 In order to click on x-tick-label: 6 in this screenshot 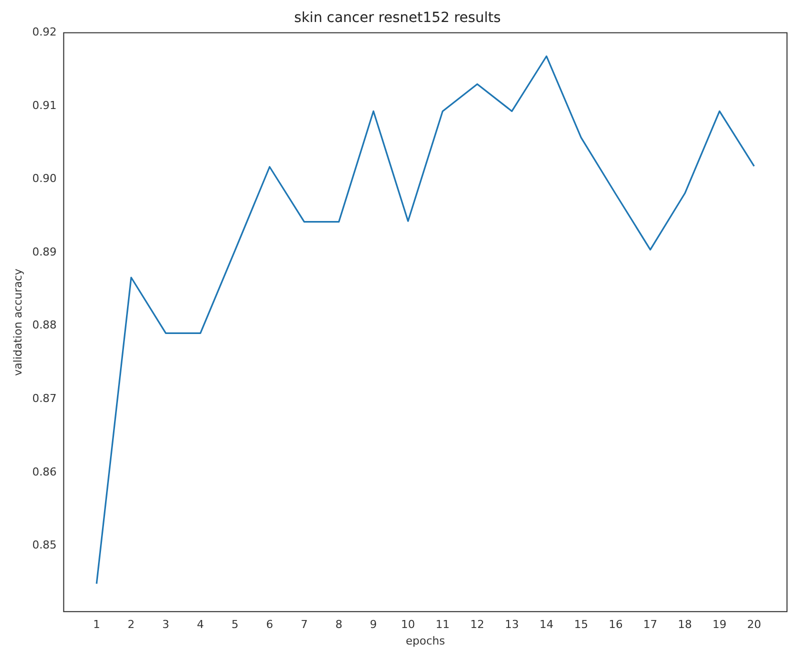, I will do `click(270, 625)`.